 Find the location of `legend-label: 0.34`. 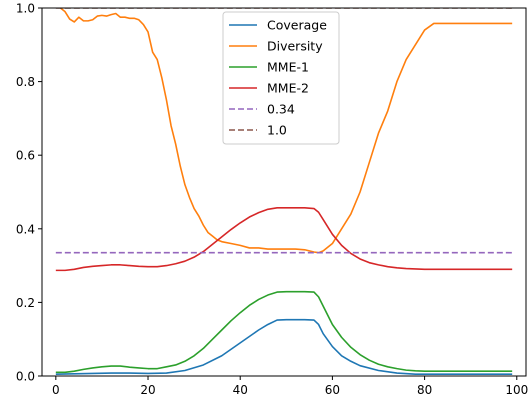

legend-label: 0.34 is located at coordinates (281, 109).